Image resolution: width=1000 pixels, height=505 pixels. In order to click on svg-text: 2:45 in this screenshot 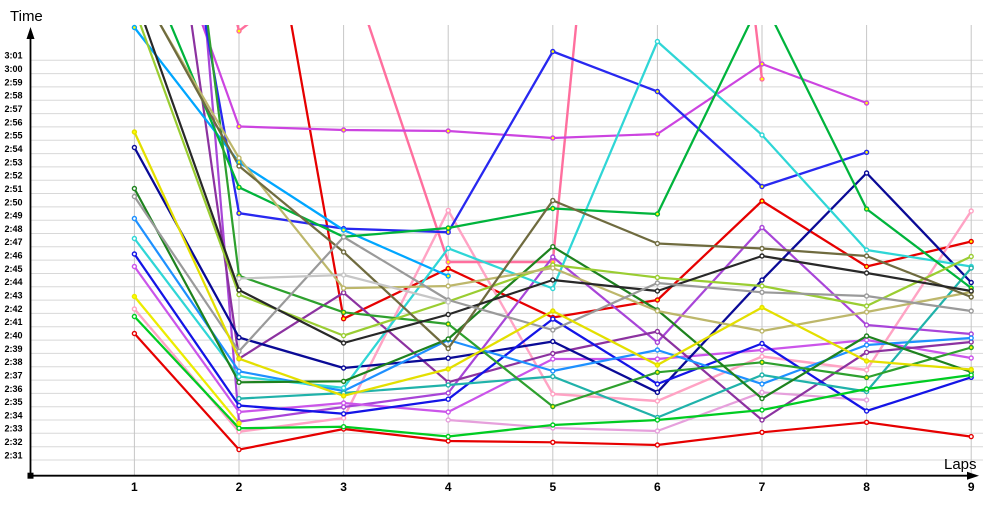, I will do `click(13, 269)`.